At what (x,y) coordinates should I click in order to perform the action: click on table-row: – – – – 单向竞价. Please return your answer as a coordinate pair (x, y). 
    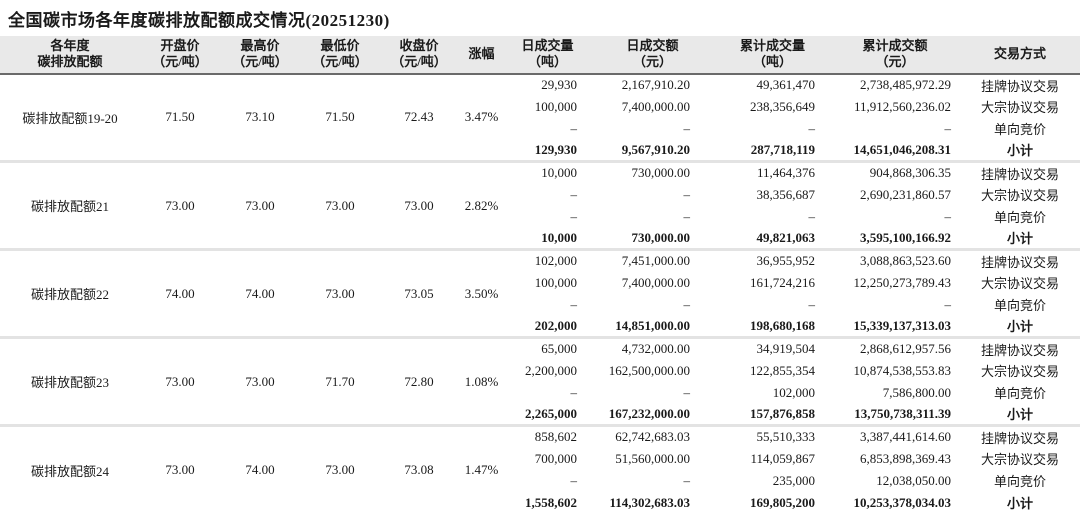
    Looking at the image, I should click on (540, 129).